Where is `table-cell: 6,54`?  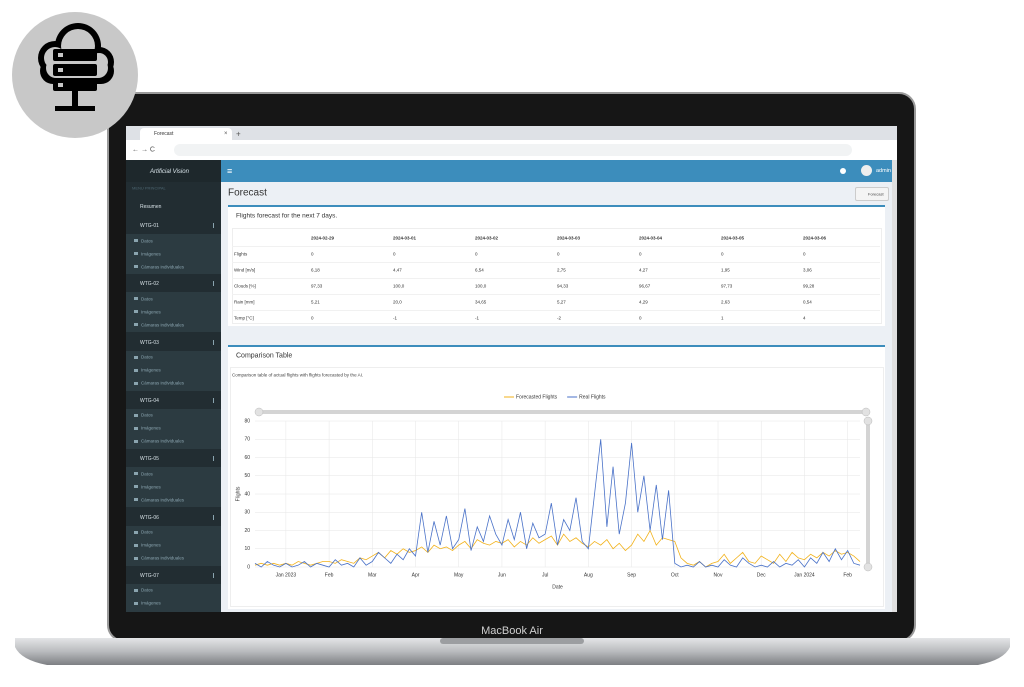
table-cell: 6,54 is located at coordinates (479, 270).